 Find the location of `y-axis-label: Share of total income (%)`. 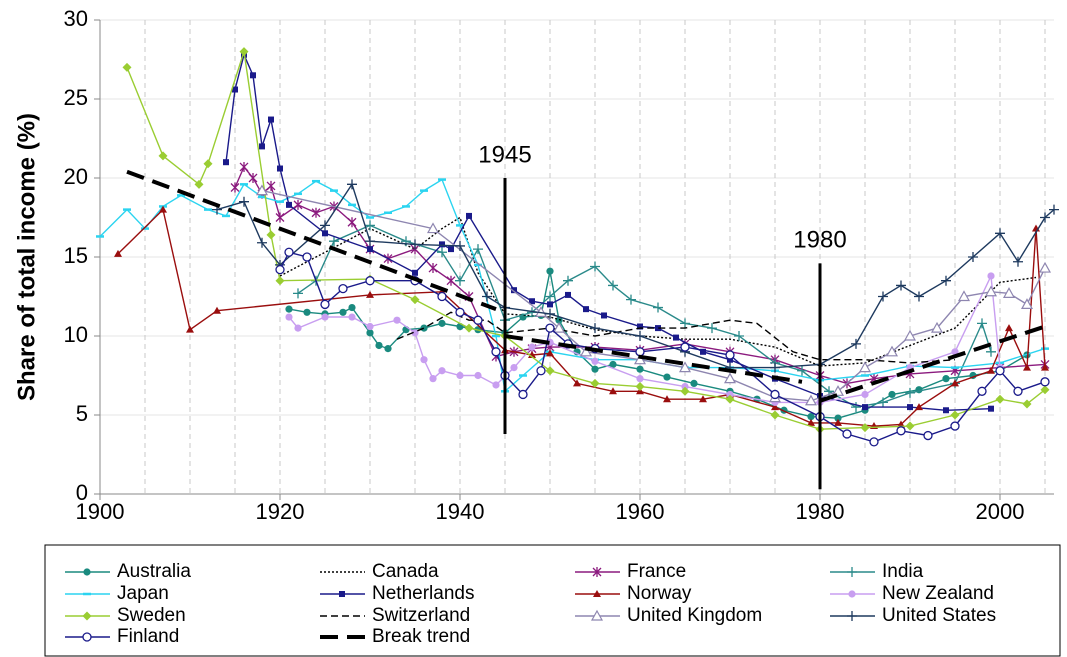

y-axis-label: Share of total income (%) is located at coordinates (26, 257).